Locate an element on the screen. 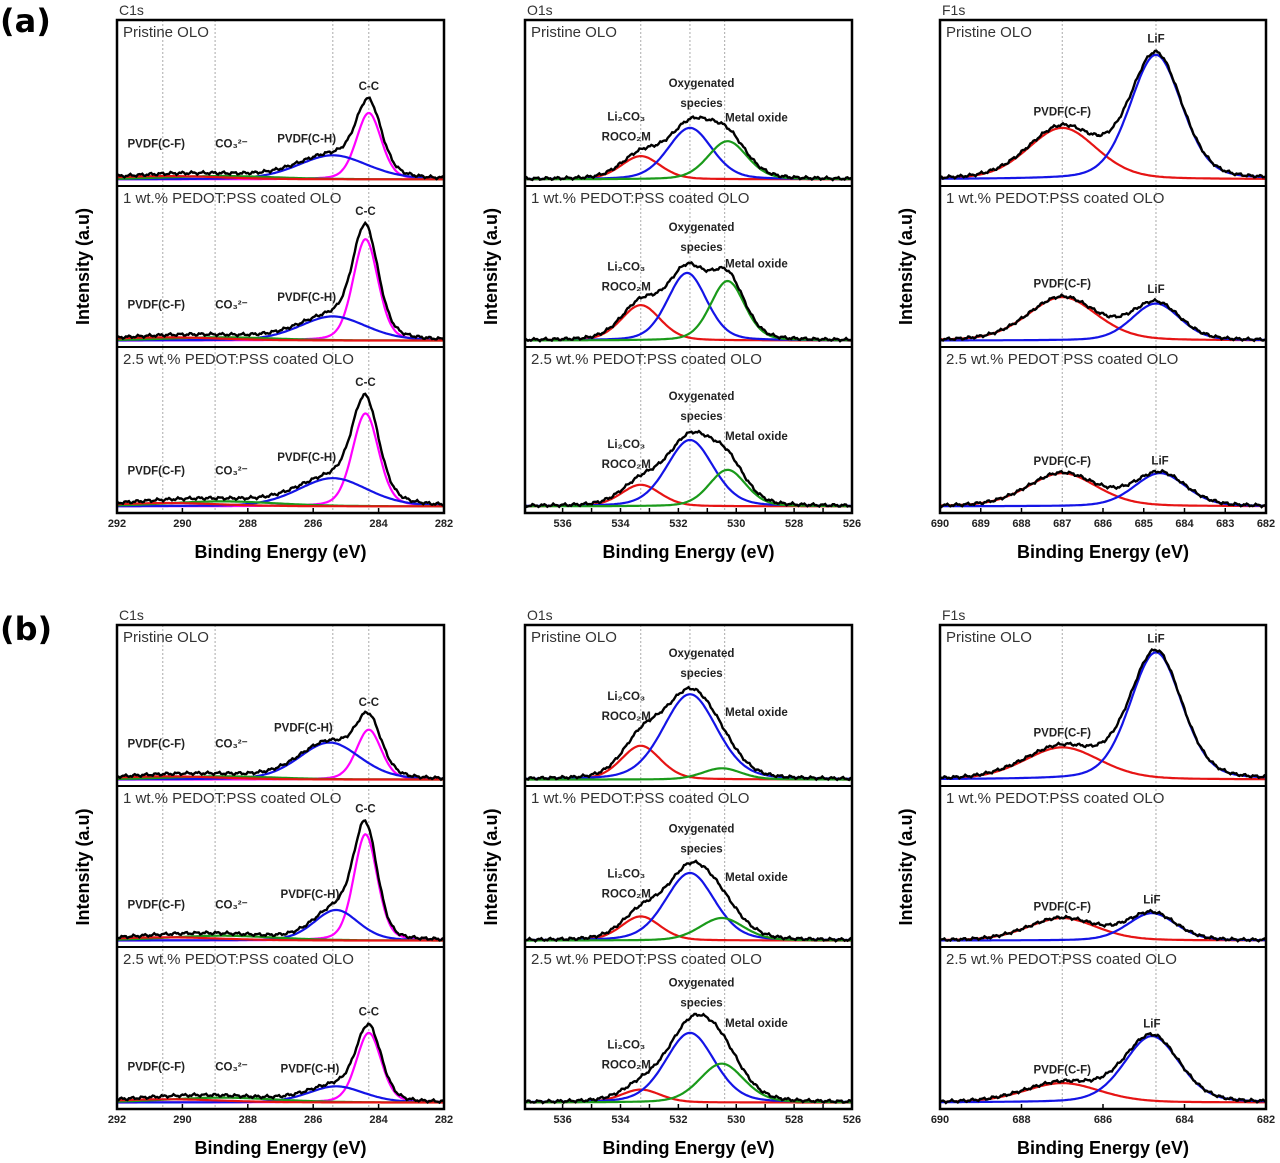 The width and height of the screenshot is (1280, 1163). x-tick-label: 526 is located at coordinates (852, 524).